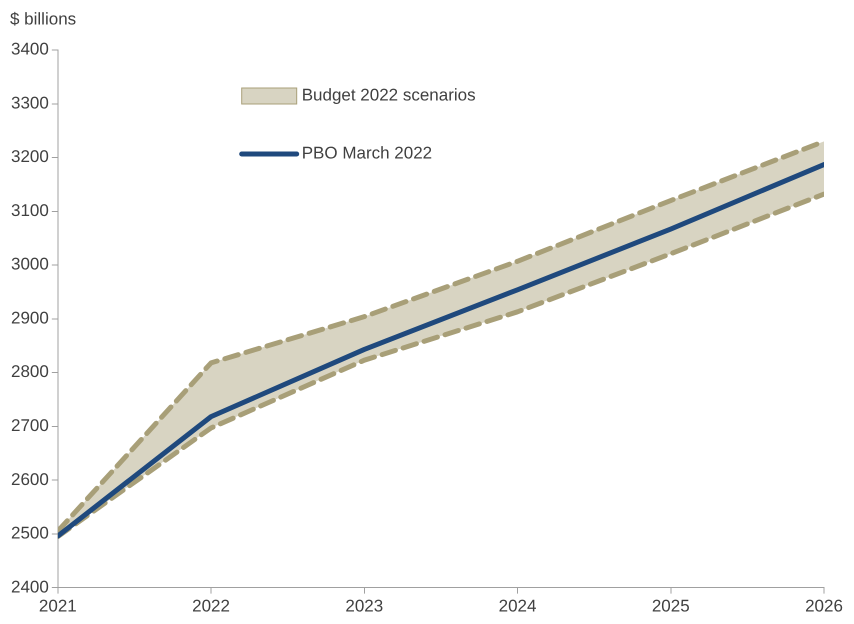 This screenshot has height=624, width=854. What do you see at coordinates (29, 586) in the screenshot?
I see `y-tick-label: 2400` at bounding box center [29, 586].